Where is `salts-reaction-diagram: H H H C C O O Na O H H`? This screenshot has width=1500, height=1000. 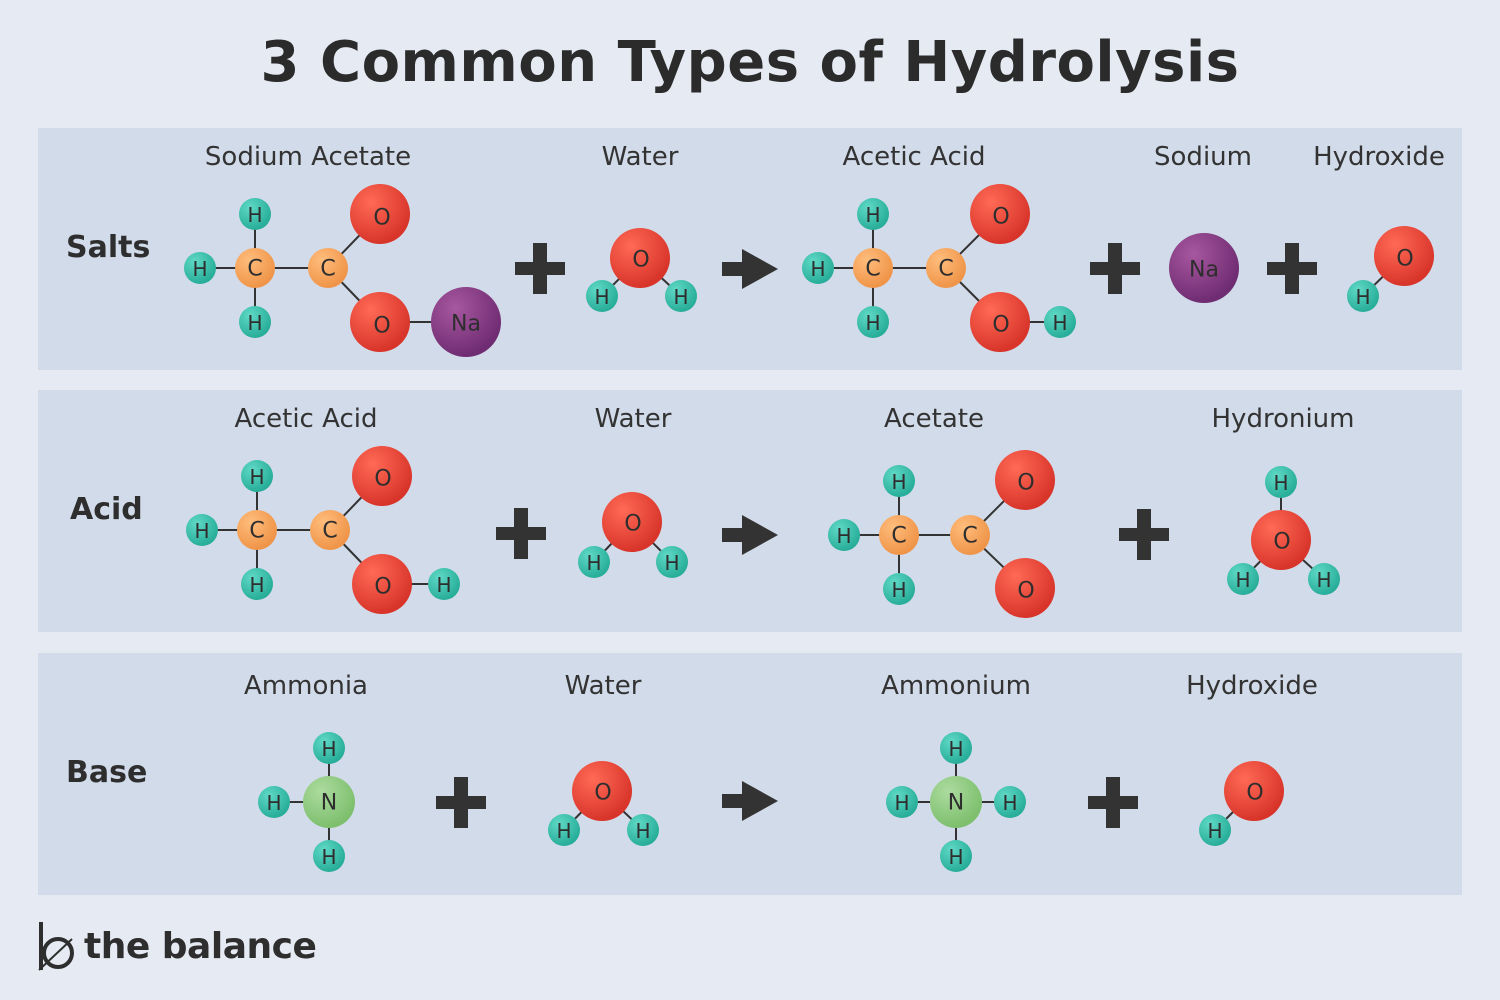
salts-reaction-diagram: H H H C C O O Na O H H is located at coordinates (809, 270).